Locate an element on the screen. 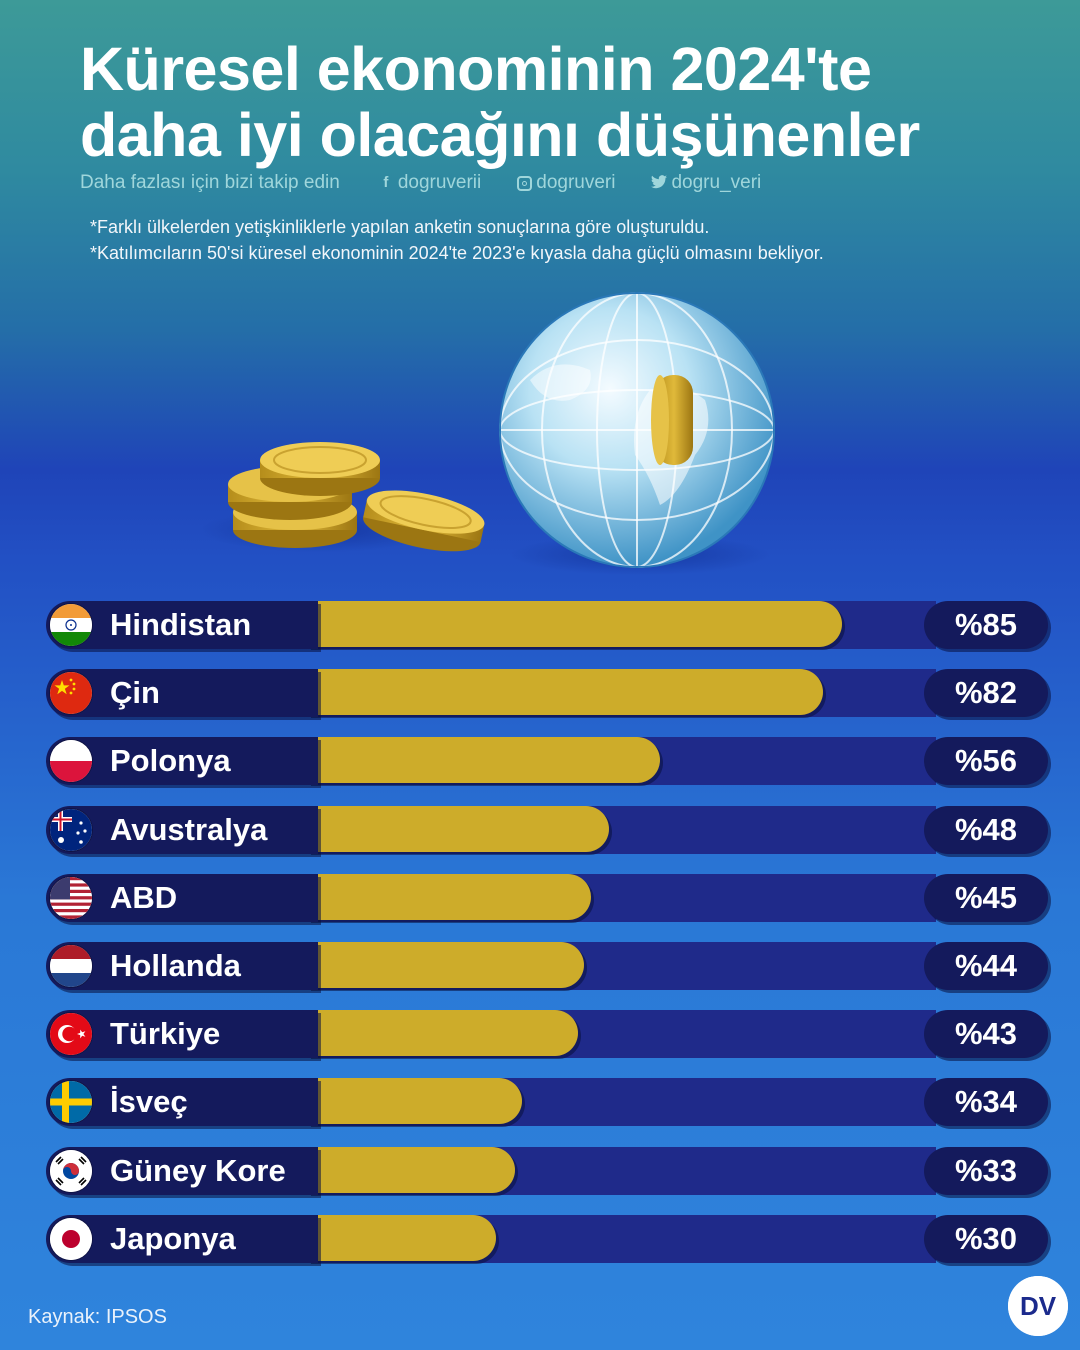 This screenshot has width=1080, height=1350. facebook-icon: f is located at coordinates (386, 182).